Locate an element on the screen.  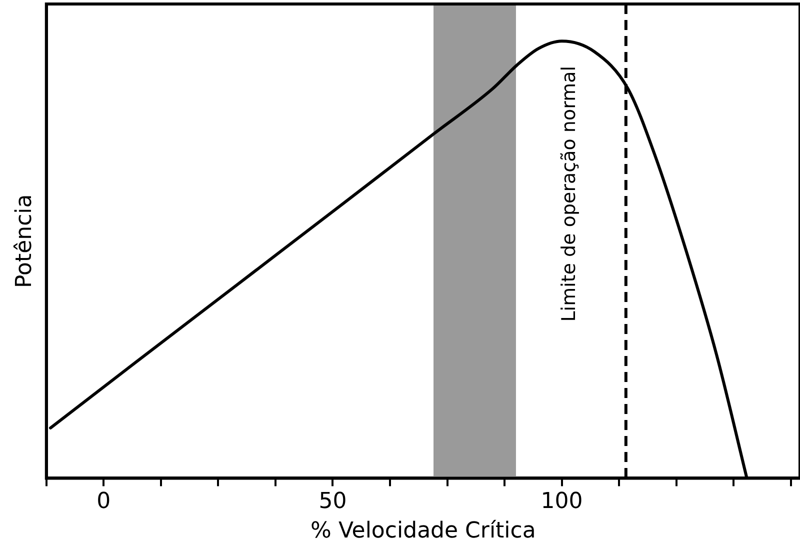
x-tick-label: 50 is located at coordinates (332, 501).